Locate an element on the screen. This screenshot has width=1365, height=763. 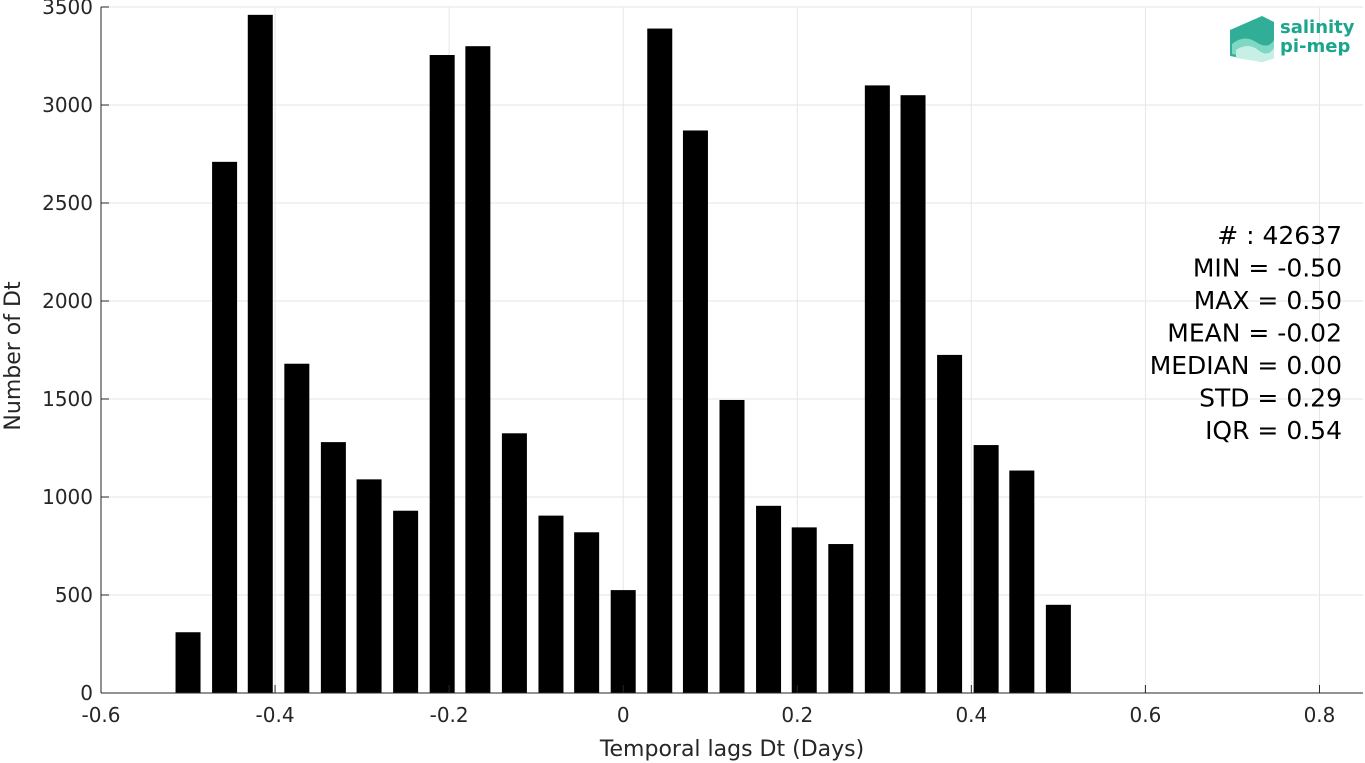
statistic-line: IQR = 0.54 is located at coordinates (1273, 430).